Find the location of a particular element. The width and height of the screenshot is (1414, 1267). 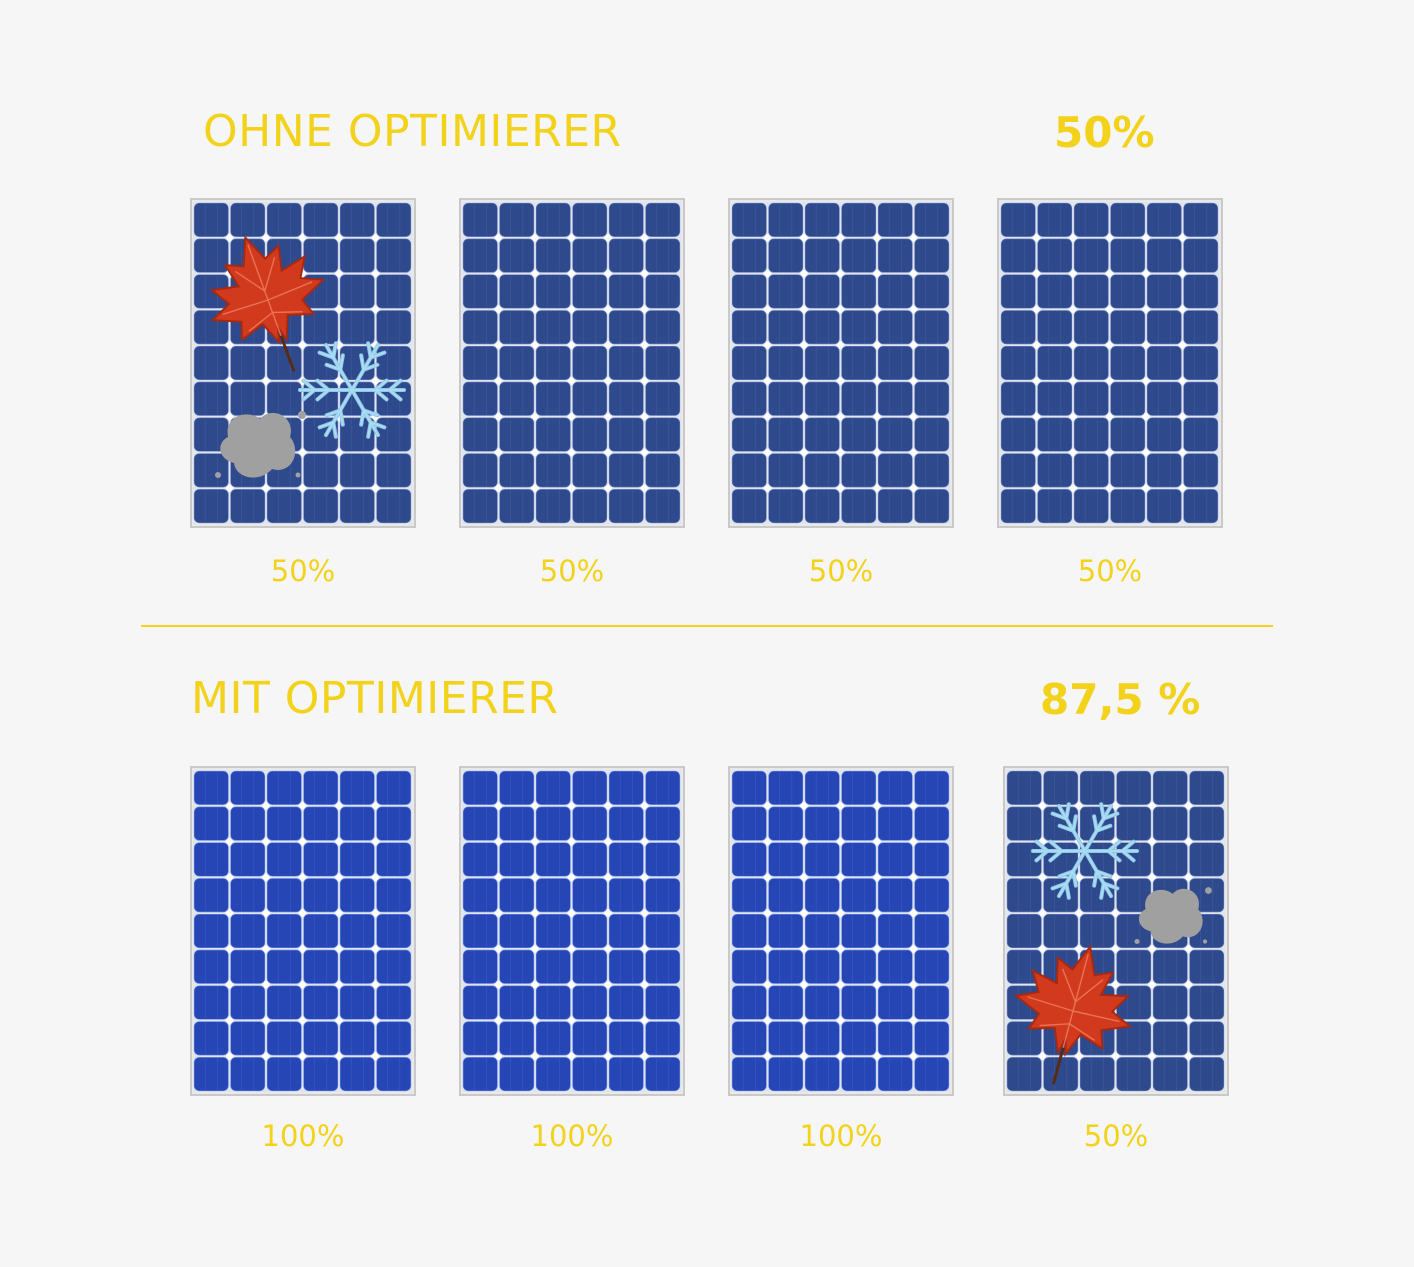

section-total-mit: 87,5 % is located at coordinates (1120, 699).